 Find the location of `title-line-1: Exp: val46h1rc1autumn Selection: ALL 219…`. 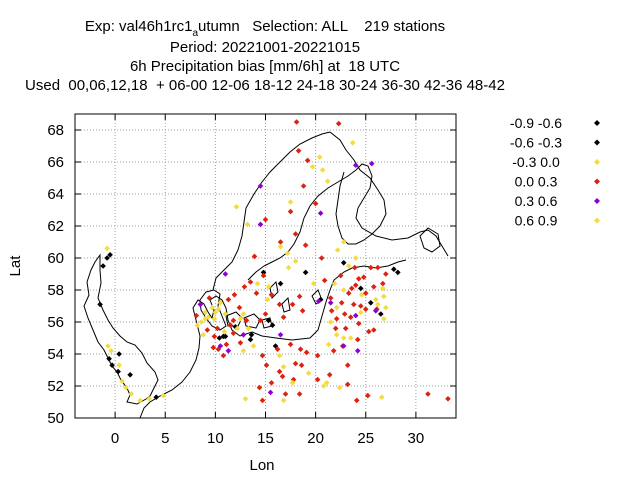

title-line-1: Exp: val46h1rc1autumn Selection: ALL 219… is located at coordinates (265, 28).